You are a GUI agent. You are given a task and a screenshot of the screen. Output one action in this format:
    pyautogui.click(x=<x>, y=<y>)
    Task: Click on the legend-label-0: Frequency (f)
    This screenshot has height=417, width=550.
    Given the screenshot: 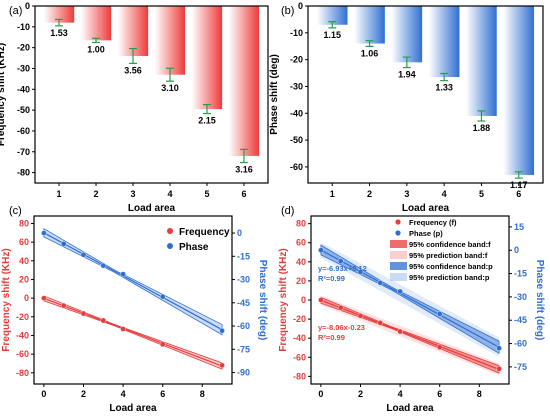 What is the action you would take?
    pyautogui.click(x=433, y=222)
    